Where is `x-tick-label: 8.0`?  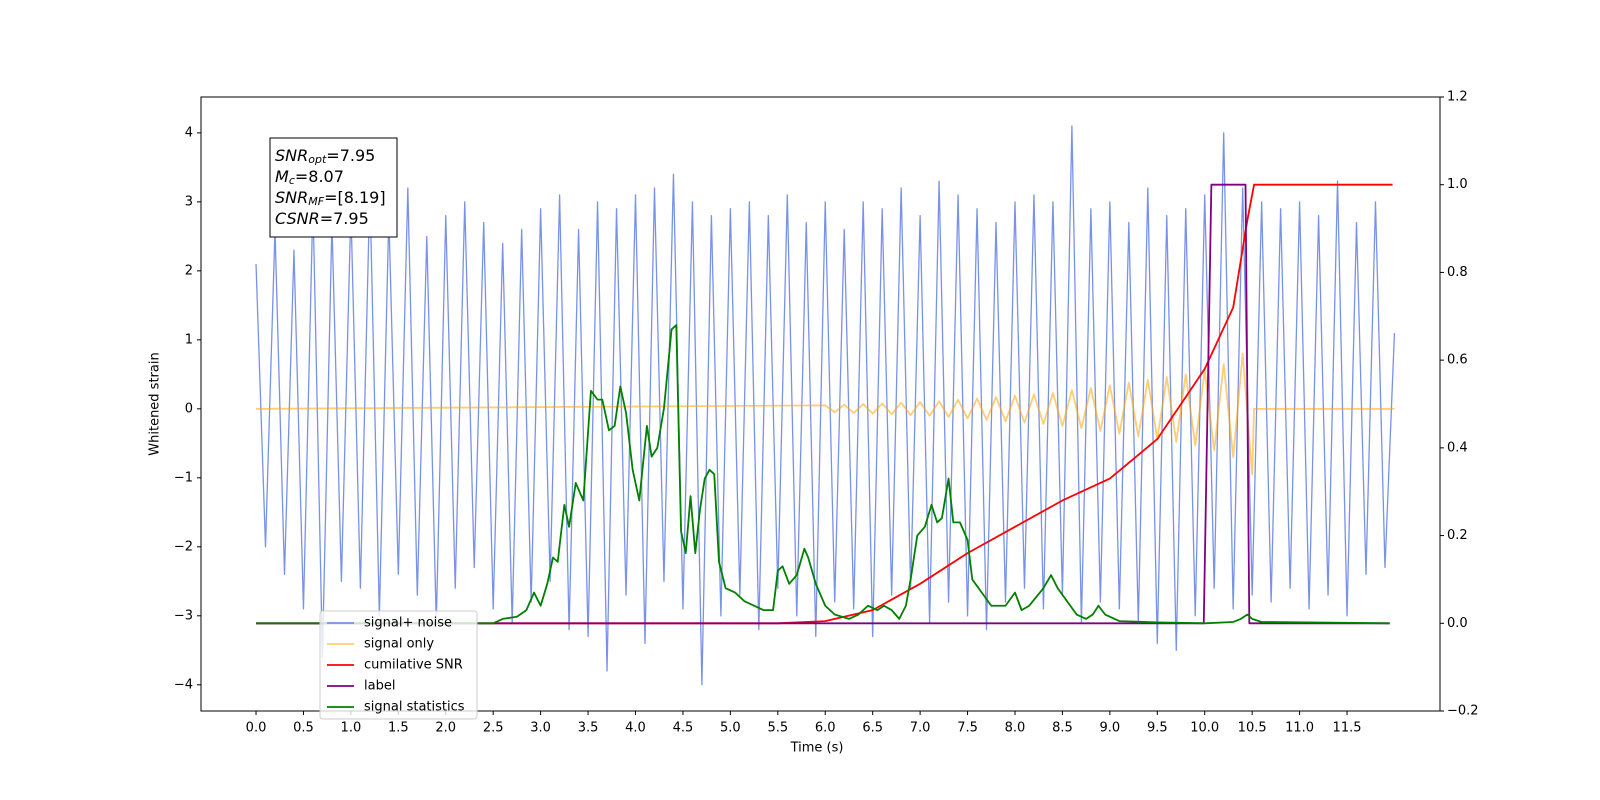 x-tick-label: 8.0 is located at coordinates (1015, 728).